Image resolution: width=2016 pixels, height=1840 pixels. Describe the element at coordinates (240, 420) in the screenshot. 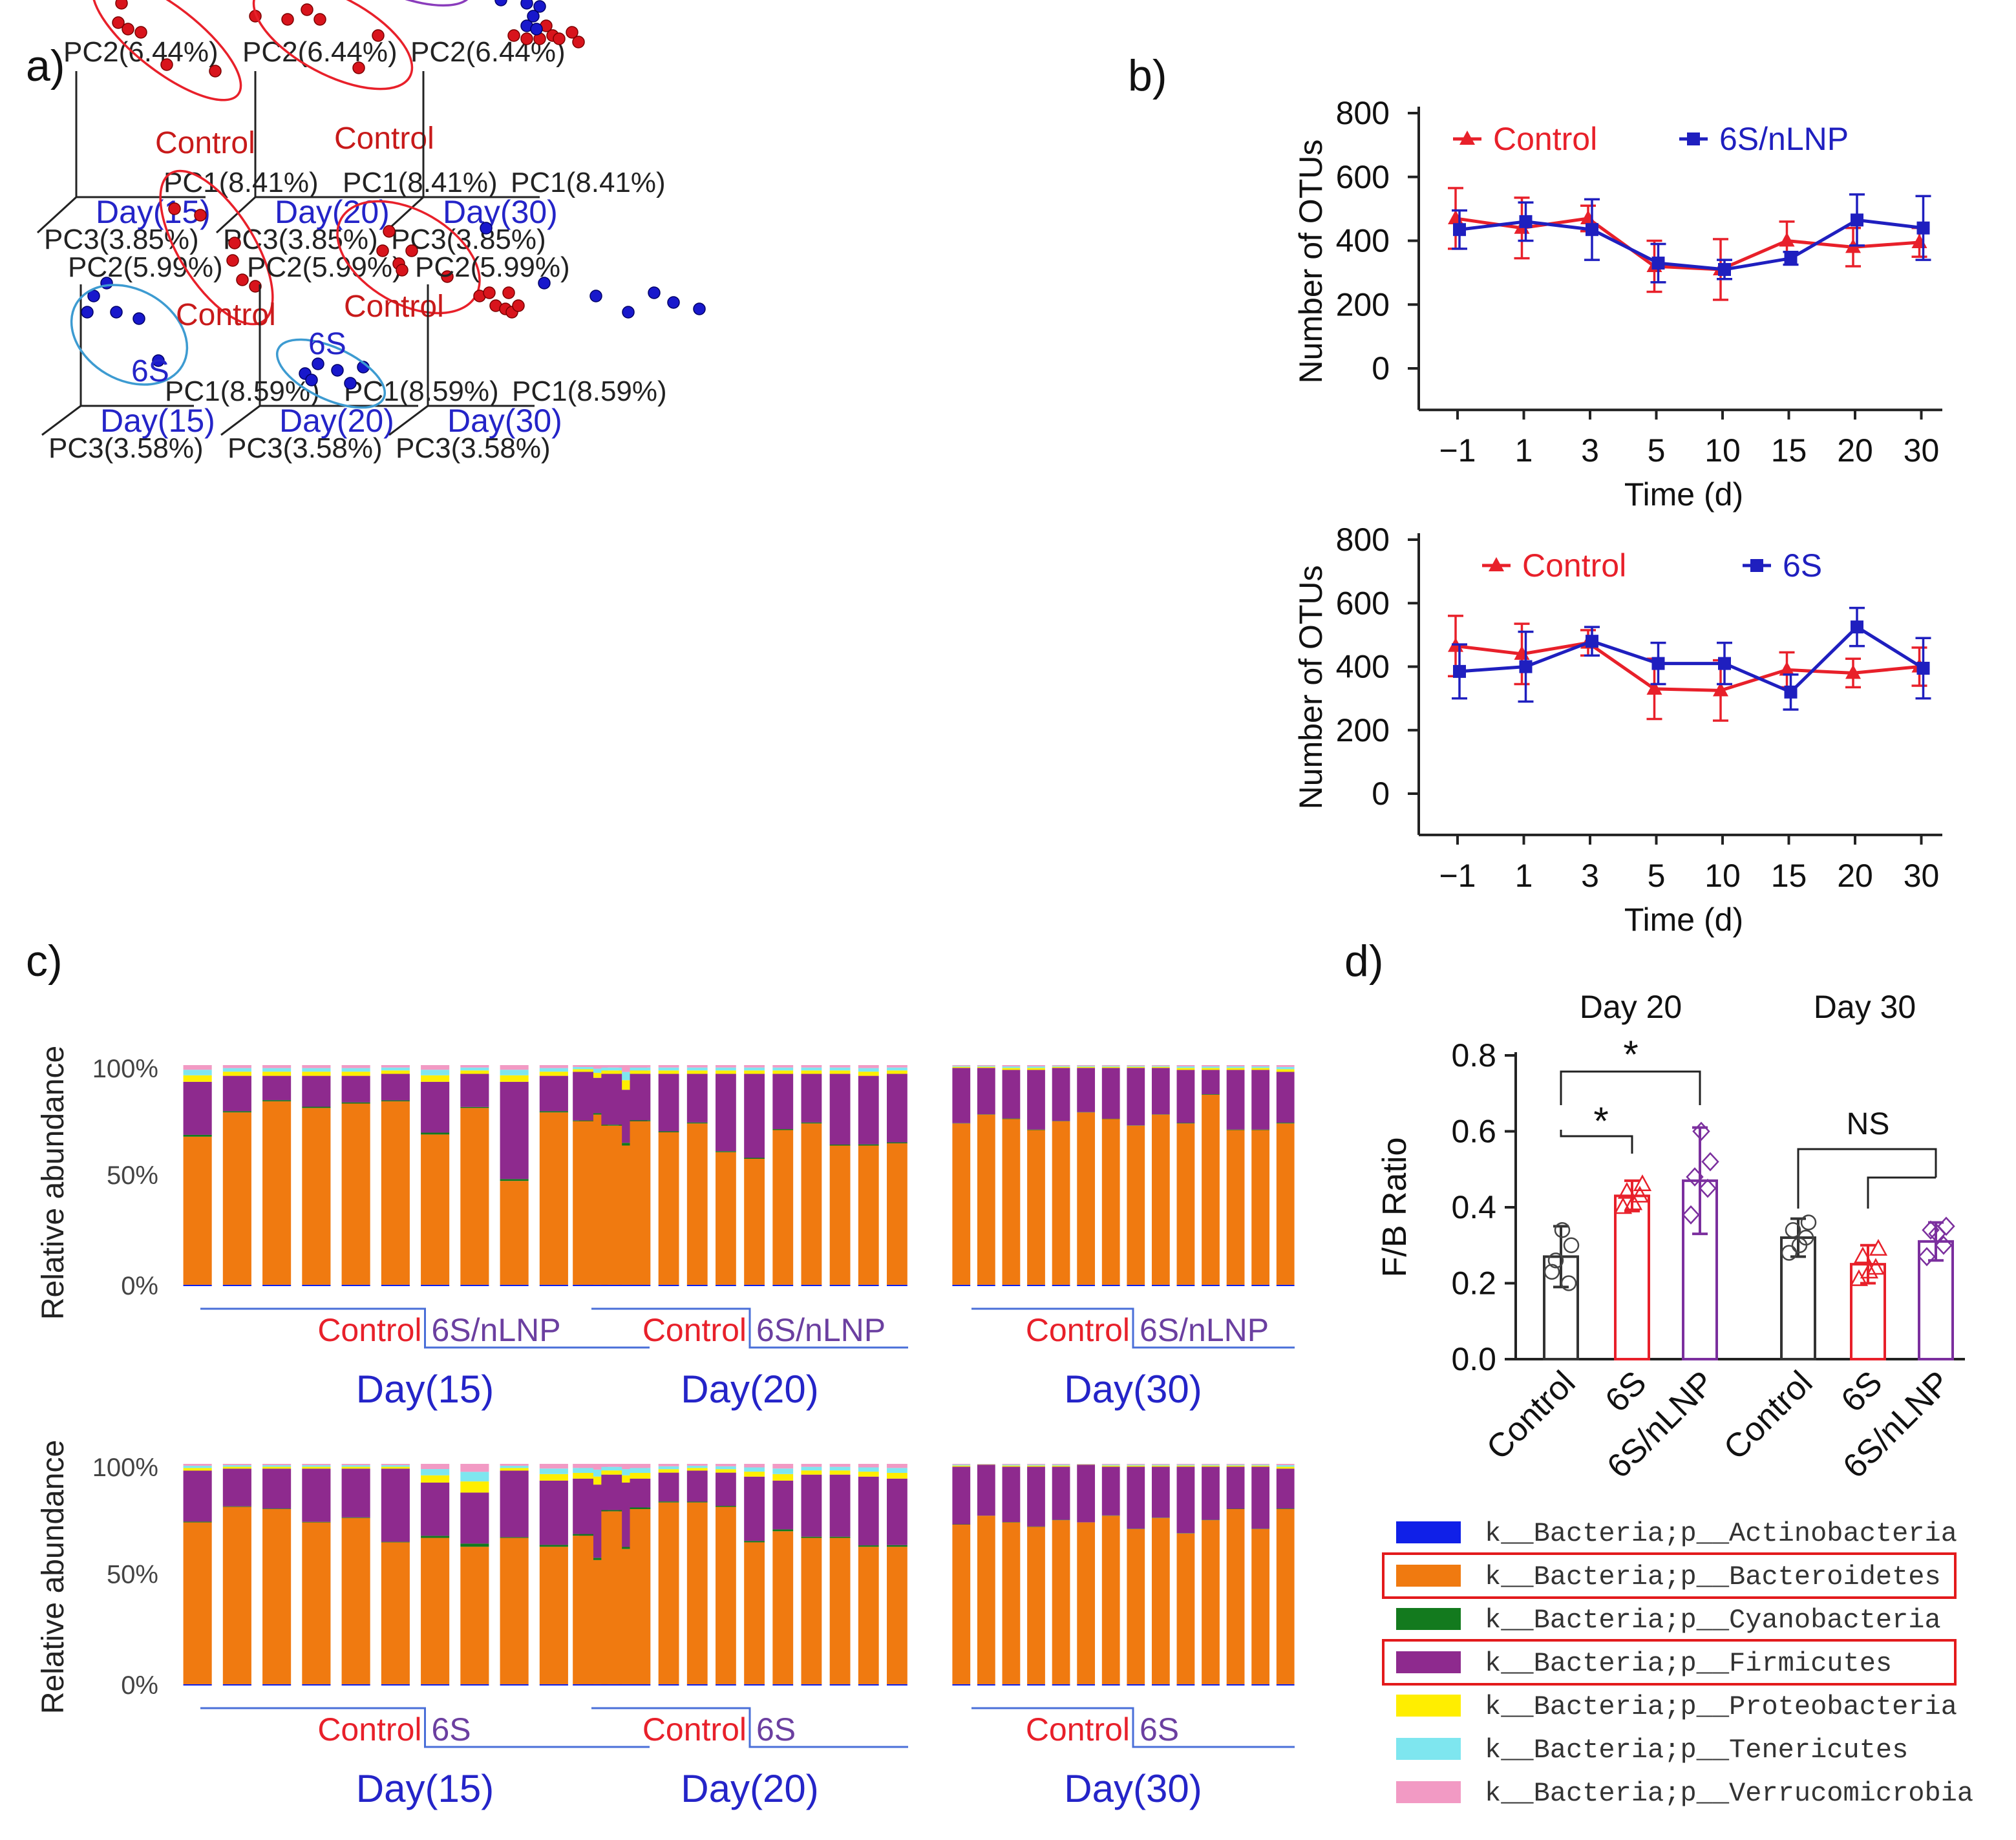

I see `pcoa-pc3-axis` at that location.